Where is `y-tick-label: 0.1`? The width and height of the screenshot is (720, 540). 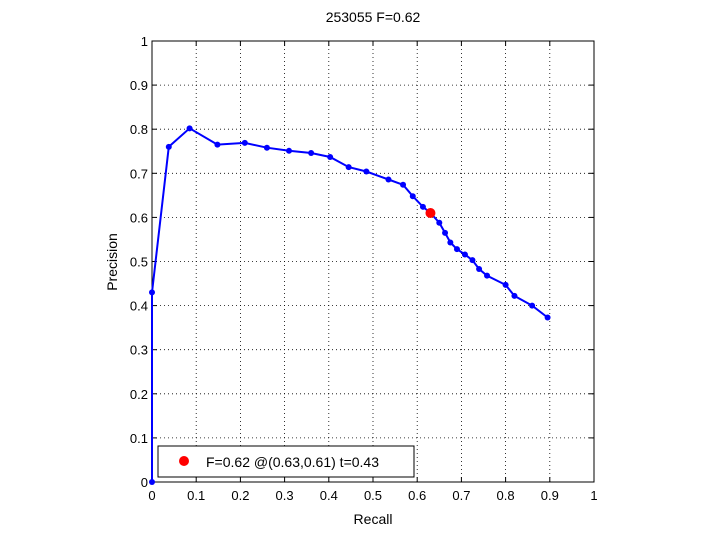 y-tick-label: 0.1 is located at coordinates (139, 438).